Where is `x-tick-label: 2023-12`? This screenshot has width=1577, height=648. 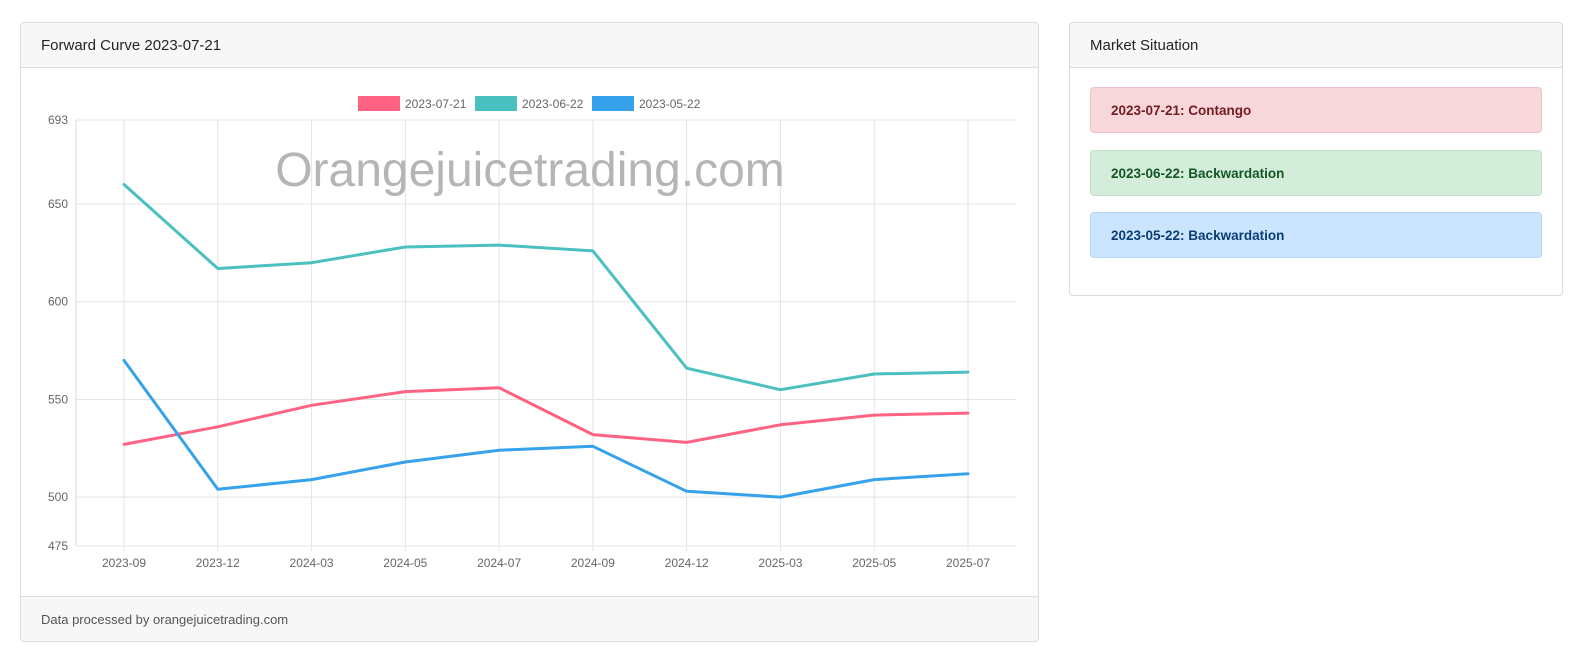 x-tick-label: 2023-12 is located at coordinates (218, 563).